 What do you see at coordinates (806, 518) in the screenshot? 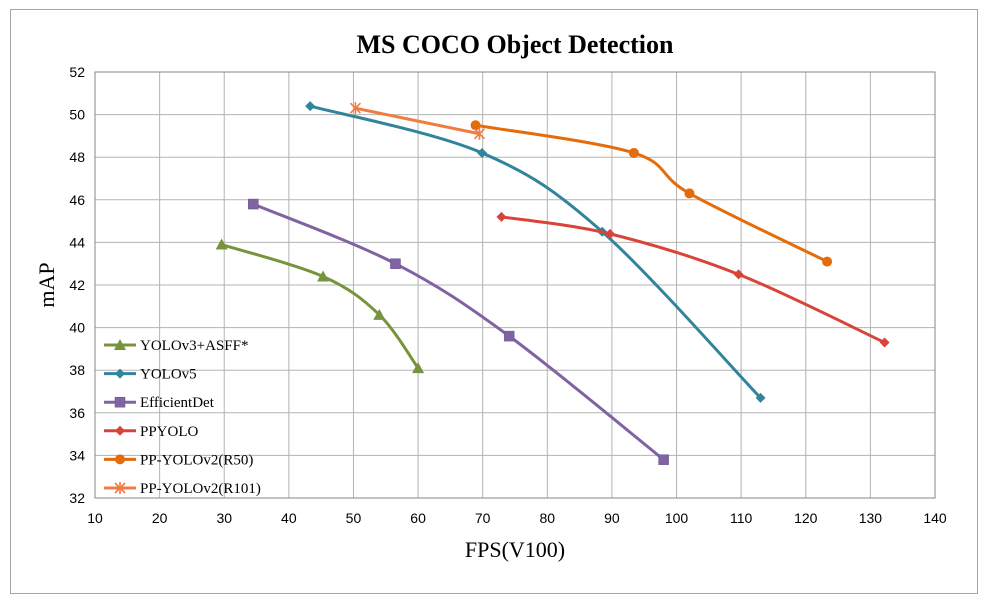
I see `x-tick-label: 120` at bounding box center [806, 518].